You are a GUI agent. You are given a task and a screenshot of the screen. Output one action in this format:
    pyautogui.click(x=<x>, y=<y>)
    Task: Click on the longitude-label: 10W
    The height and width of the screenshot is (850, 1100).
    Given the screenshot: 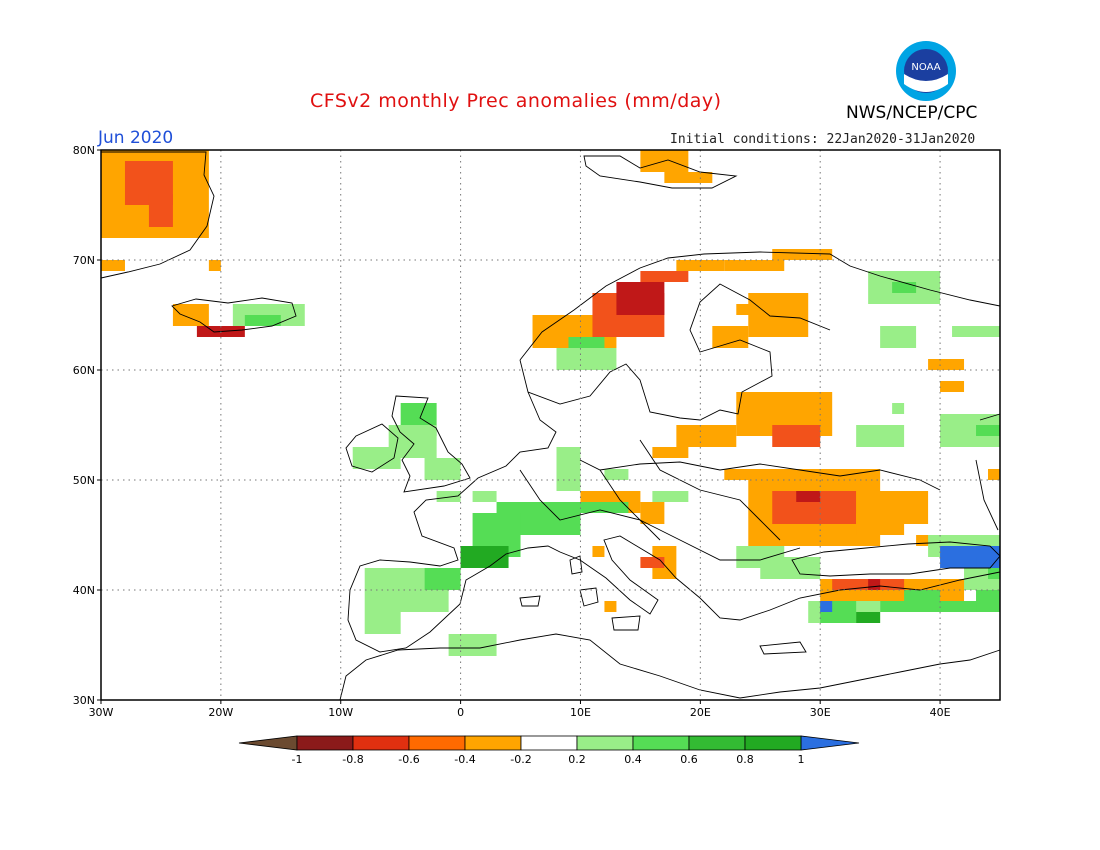 What is the action you would take?
    pyautogui.click(x=340, y=712)
    